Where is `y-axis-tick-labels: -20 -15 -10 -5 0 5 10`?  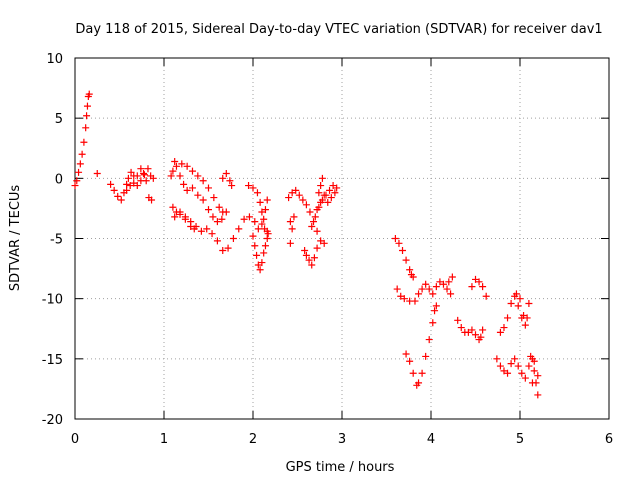 y-axis-tick-labels: -20 -15 -10 -5 0 5 10 is located at coordinates (52, 240).